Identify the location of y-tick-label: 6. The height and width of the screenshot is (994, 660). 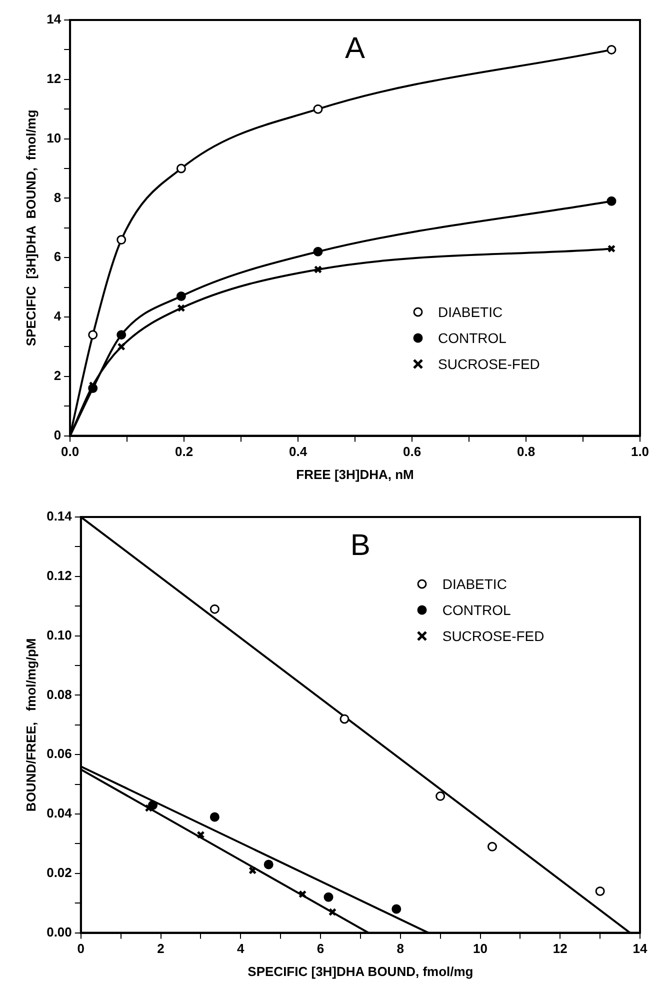
(58, 256).